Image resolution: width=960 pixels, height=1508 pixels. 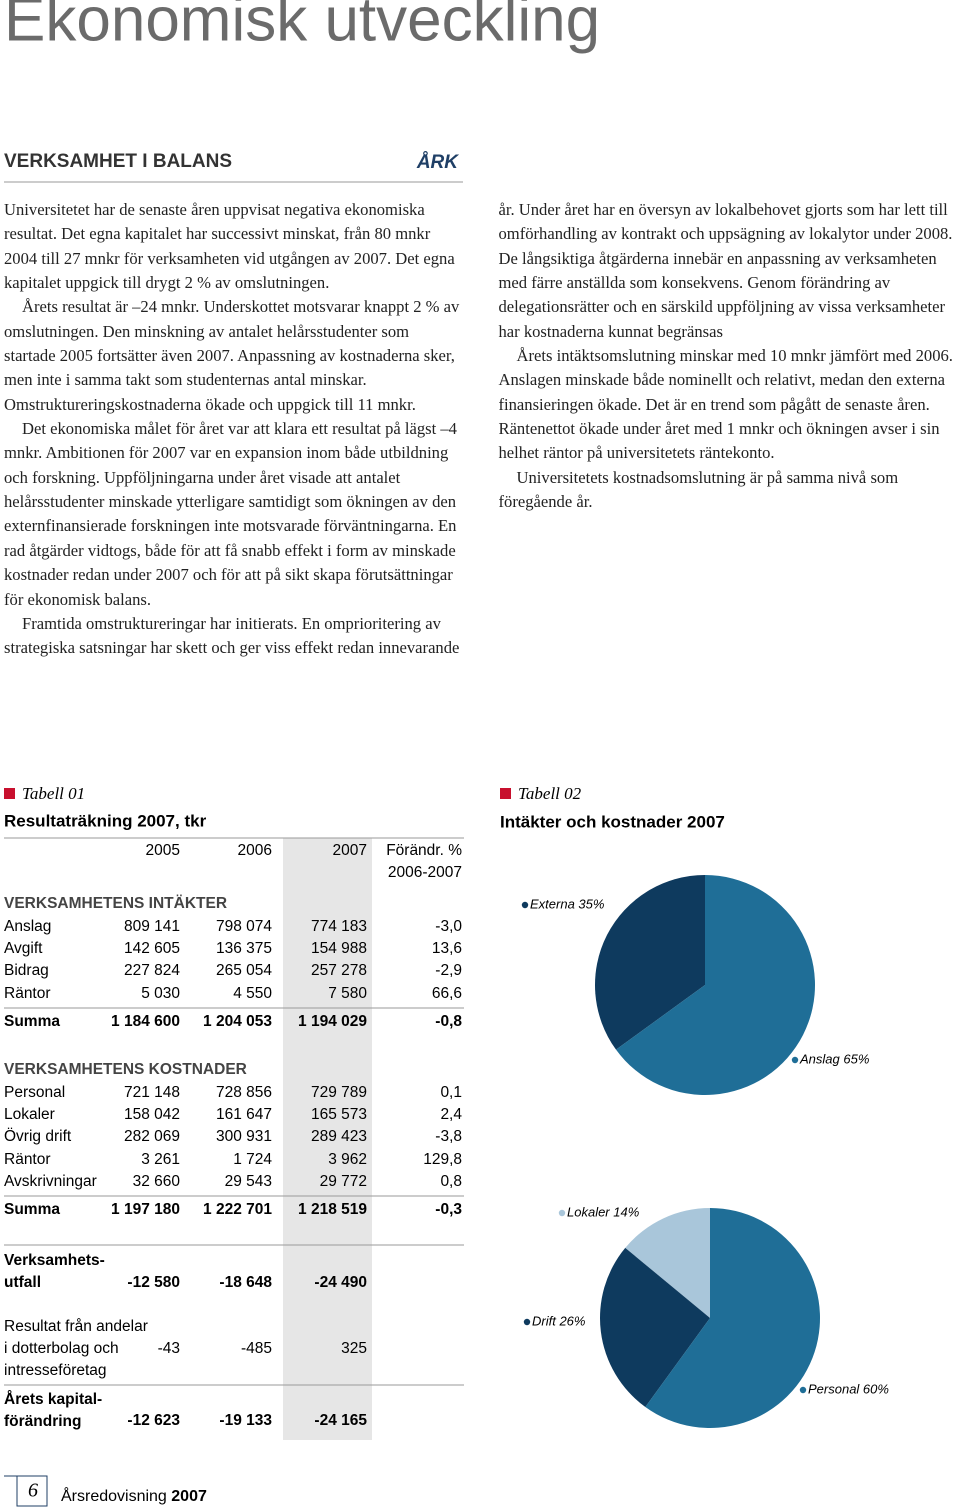 I want to click on cell: 3 261, so click(x=160, y=1159).